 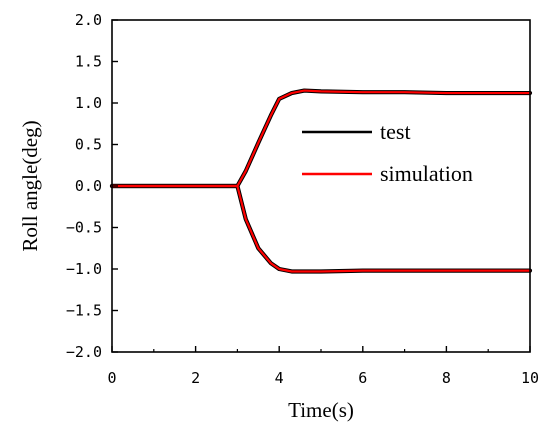 I want to click on x-tick-label: 6, so click(x=362, y=378).